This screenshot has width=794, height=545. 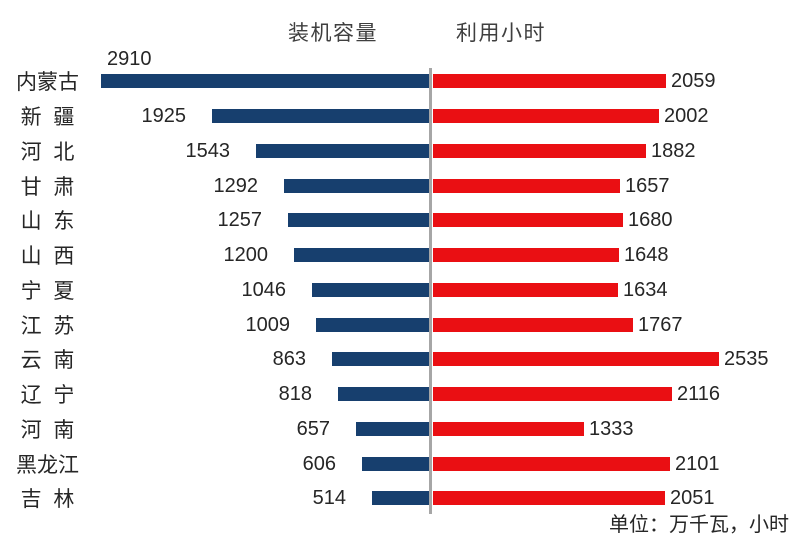 I want to click on province-label: 山 东, so click(x=47, y=222).